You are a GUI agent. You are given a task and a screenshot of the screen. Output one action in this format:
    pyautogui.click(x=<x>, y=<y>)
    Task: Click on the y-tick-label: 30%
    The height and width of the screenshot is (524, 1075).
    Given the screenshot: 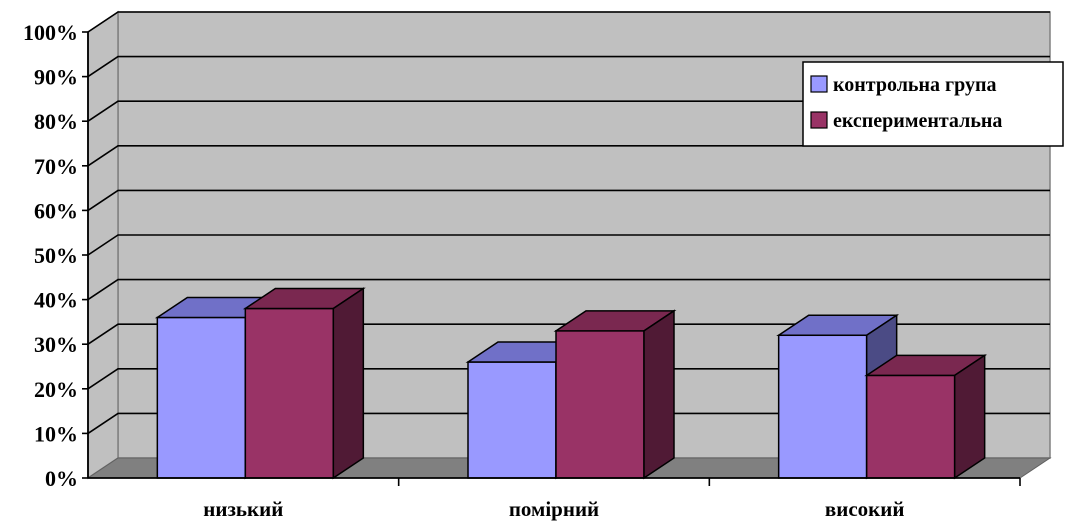 What is the action you would take?
    pyautogui.click(x=56, y=344)
    